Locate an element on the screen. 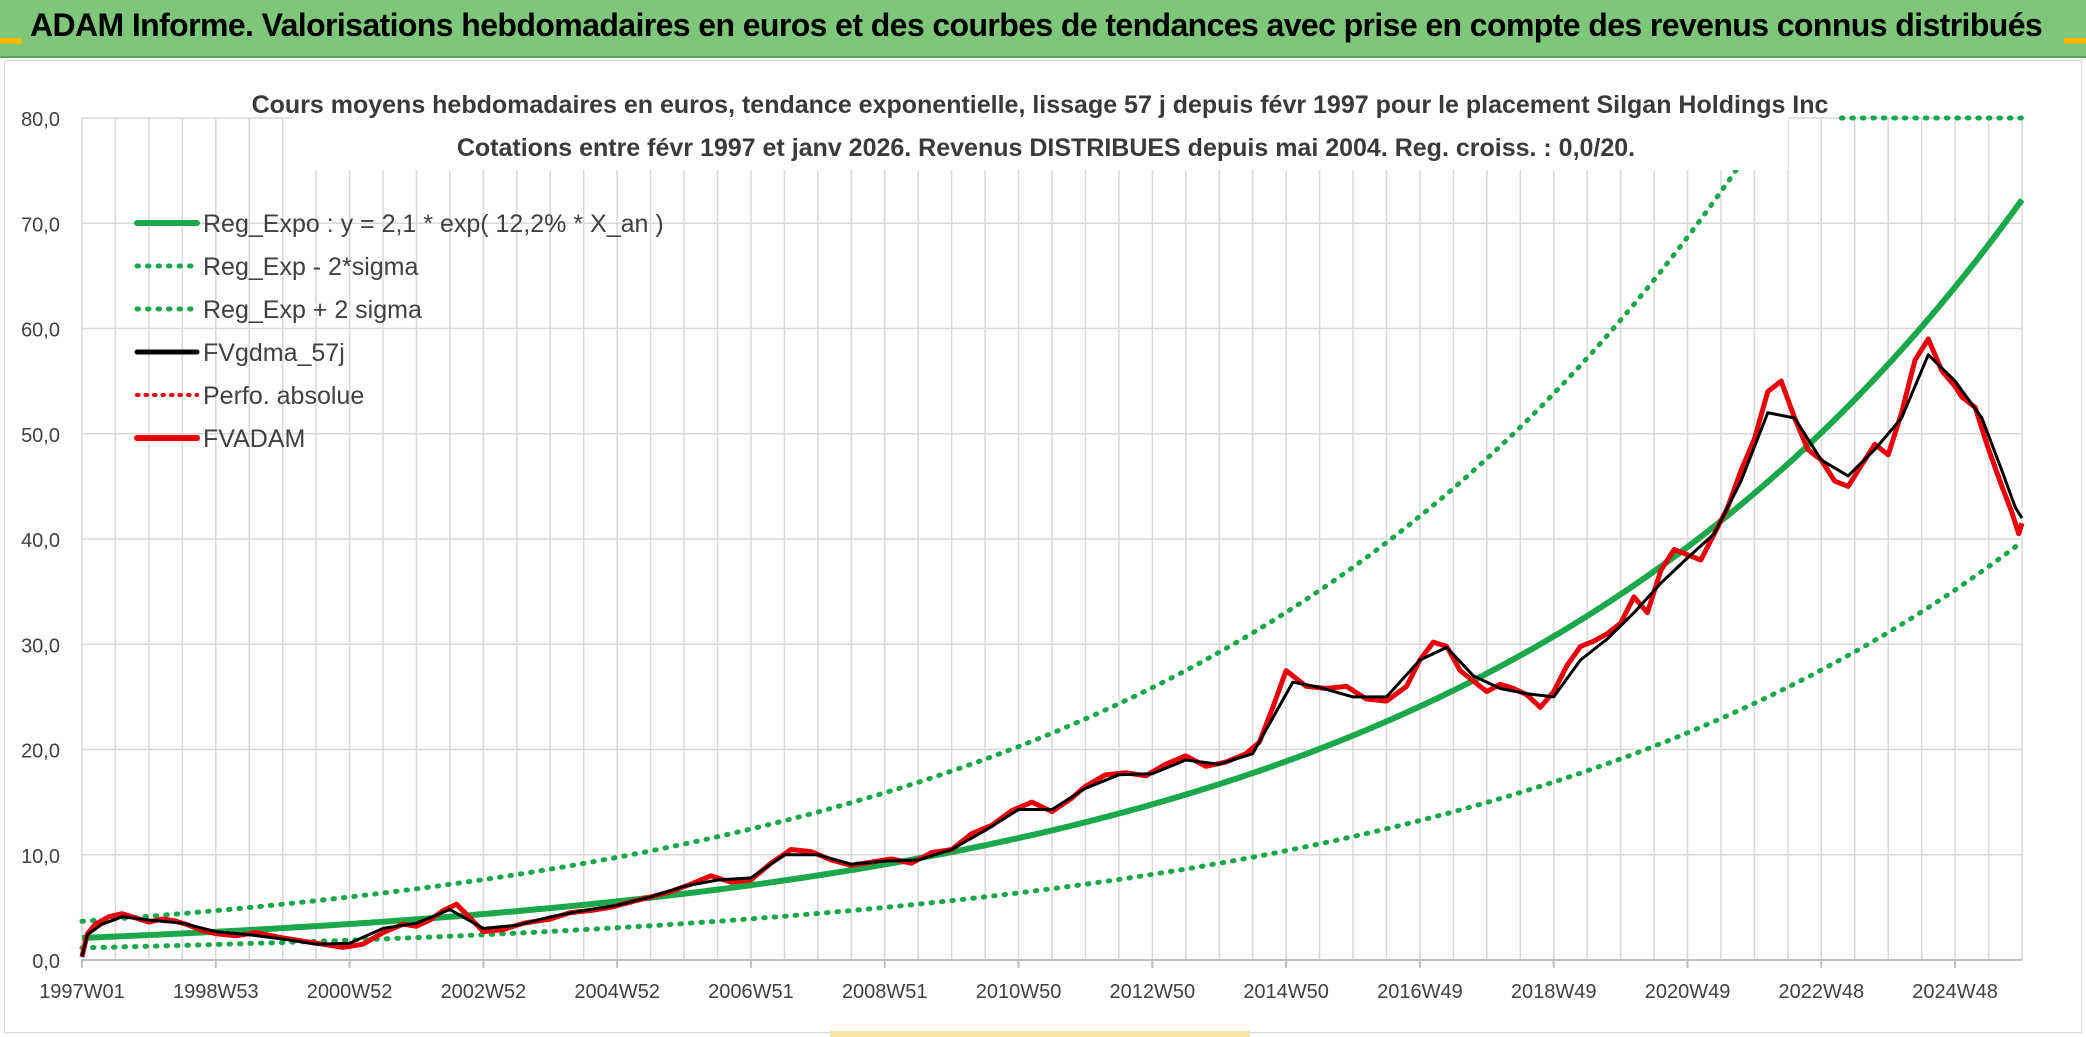 The height and width of the screenshot is (1037, 2086). x-tick-label: 2000W52 is located at coordinates (350, 992).